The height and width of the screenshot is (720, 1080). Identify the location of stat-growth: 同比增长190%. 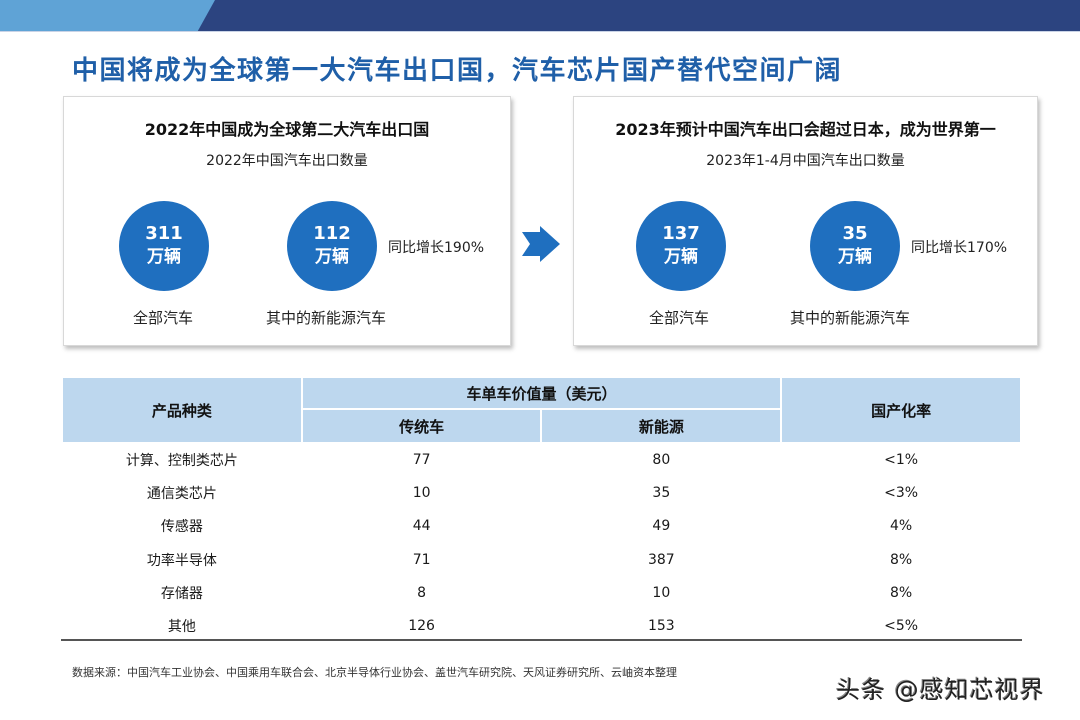
(436, 248).